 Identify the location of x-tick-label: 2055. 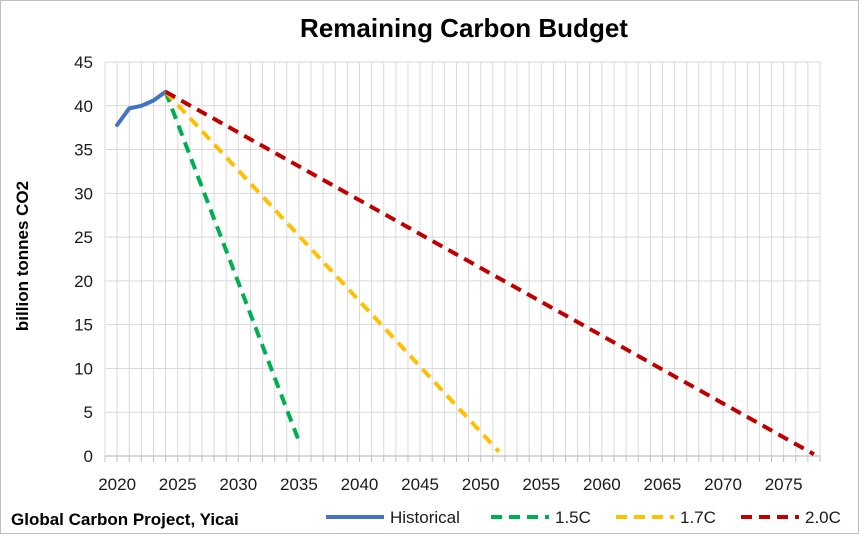
(541, 484).